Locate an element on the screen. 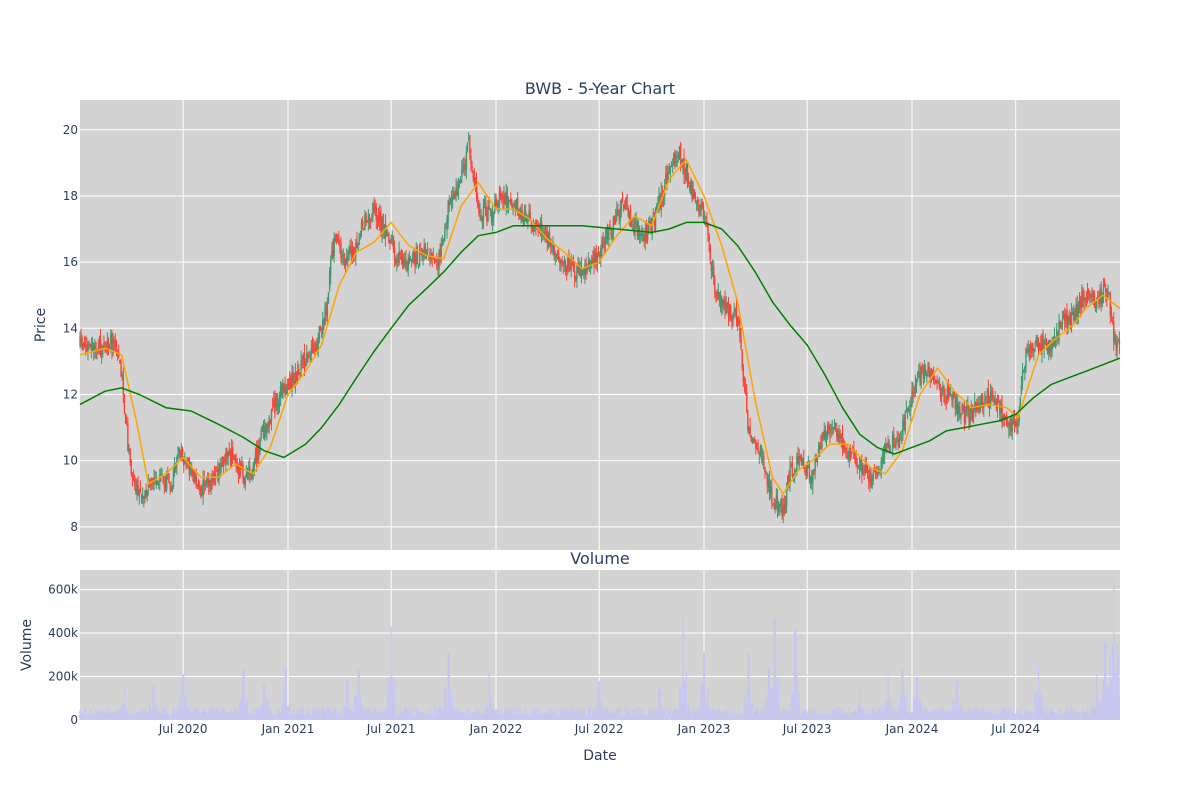  volume-y-tick-label: 400k is located at coordinates (63, 633).